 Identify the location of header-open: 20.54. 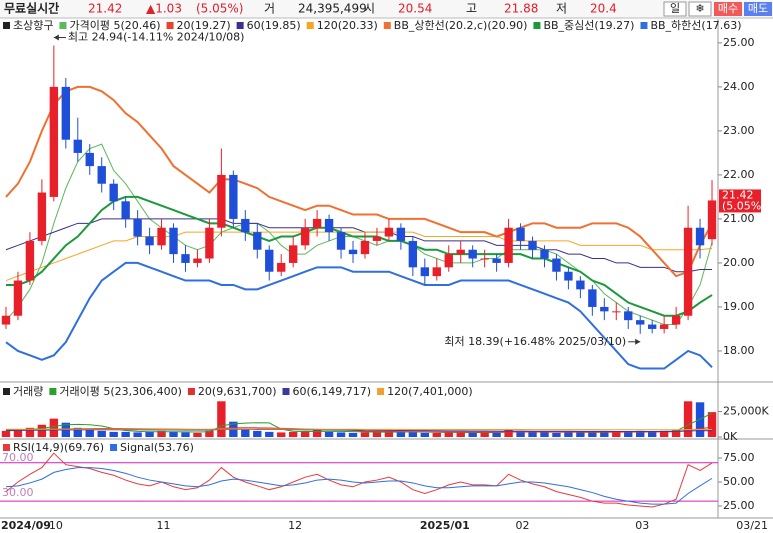
(415, 9).